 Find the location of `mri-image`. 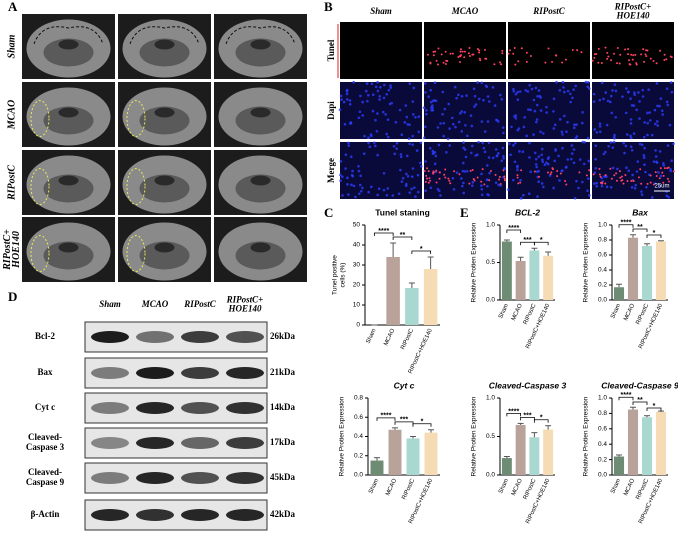

mri-image is located at coordinates (260, 249).